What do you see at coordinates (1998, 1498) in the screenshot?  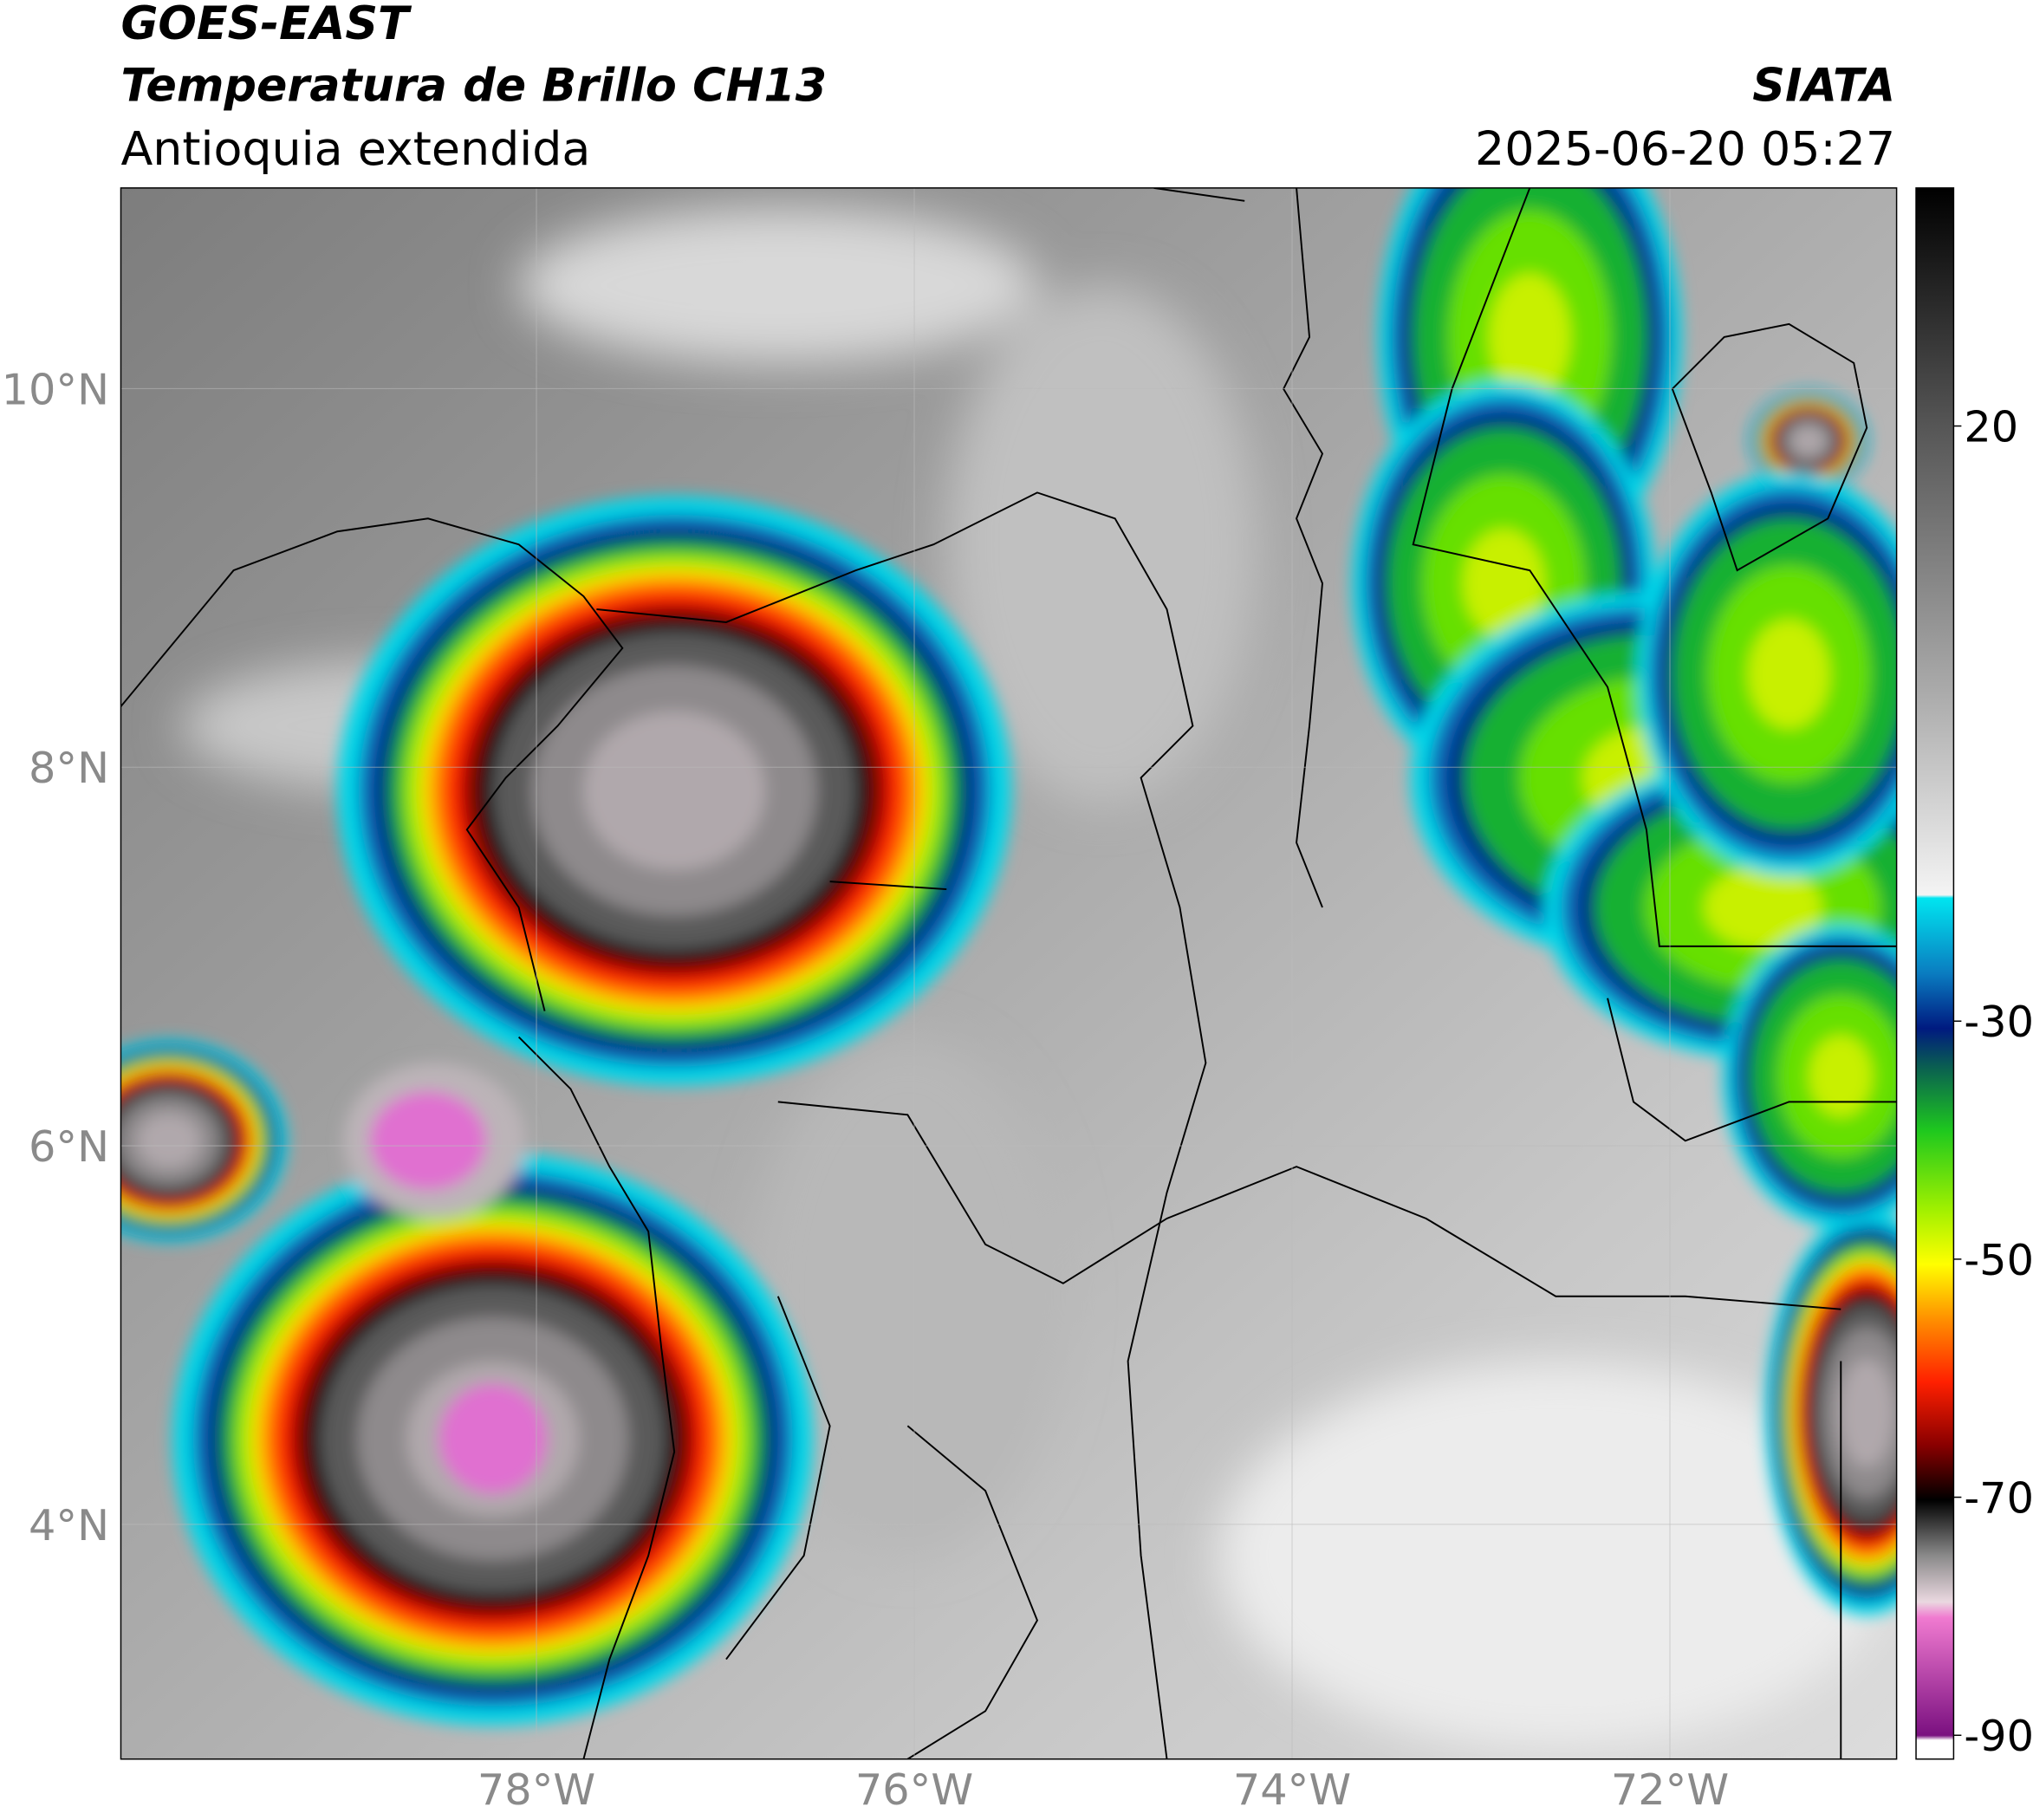 I see `colorbar-tick-label: -70` at bounding box center [1998, 1498].